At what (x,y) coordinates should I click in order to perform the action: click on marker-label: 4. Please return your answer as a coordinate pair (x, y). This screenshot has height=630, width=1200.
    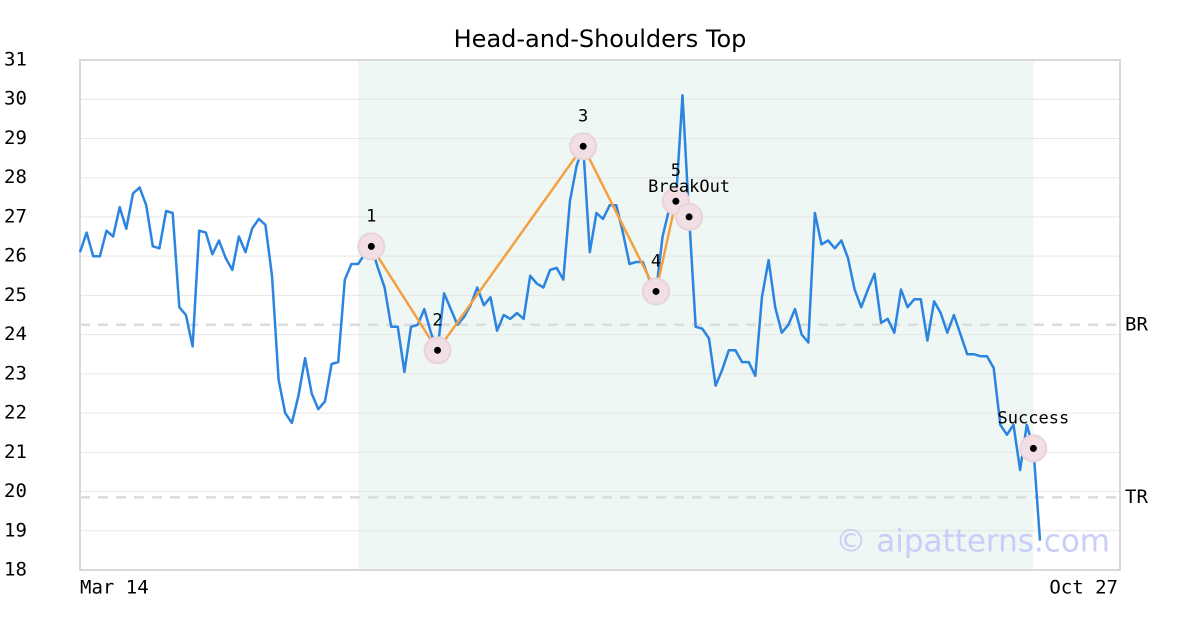
    Looking at the image, I should click on (656, 261).